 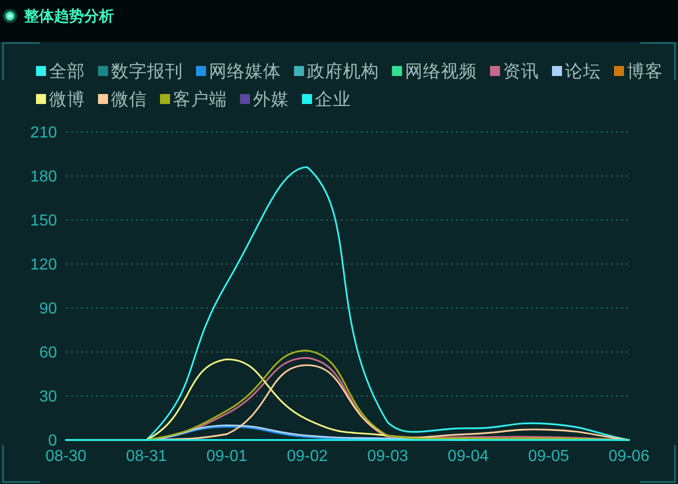 I want to click on legend-label: 网络视频, so click(x=441, y=71).